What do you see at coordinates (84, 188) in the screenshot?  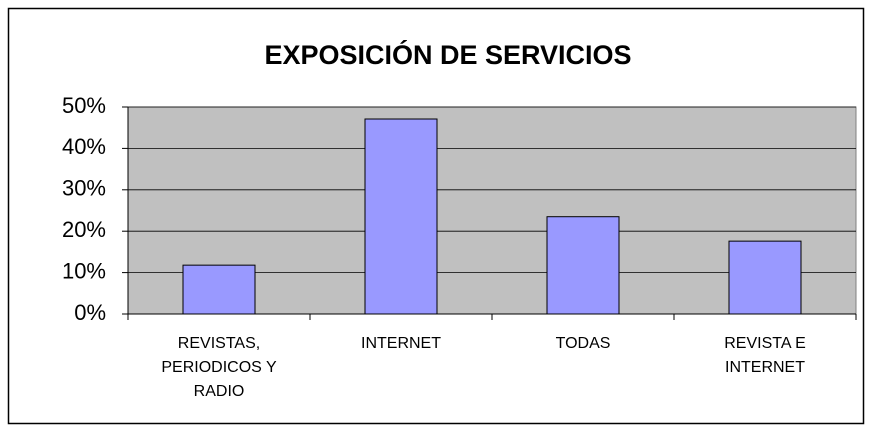 I see `y-tick-label: 30%` at bounding box center [84, 188].